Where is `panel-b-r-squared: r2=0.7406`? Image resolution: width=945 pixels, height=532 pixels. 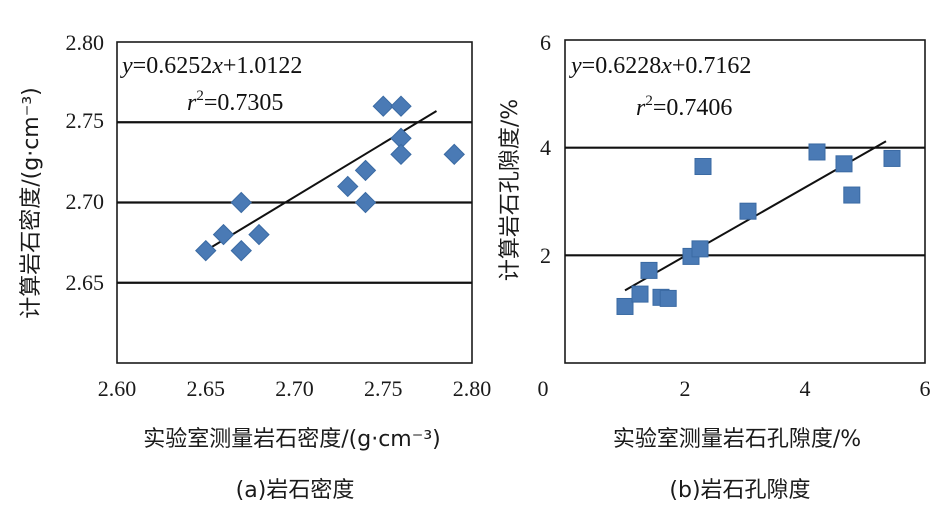
panel-b-r-squared: r2=0.7406 is located at coordinates (684, 107).